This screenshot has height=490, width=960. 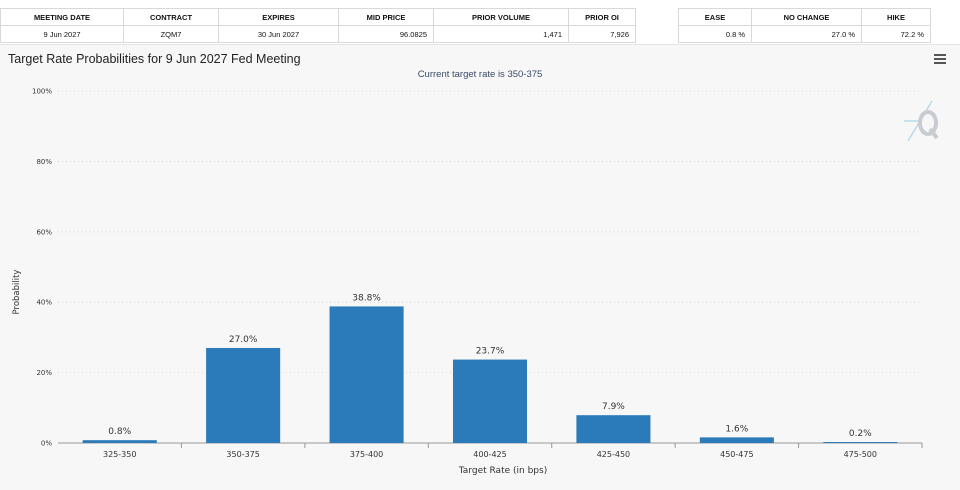 I want to click on value-ease: 0.8 %, so click(x=715, y=34).